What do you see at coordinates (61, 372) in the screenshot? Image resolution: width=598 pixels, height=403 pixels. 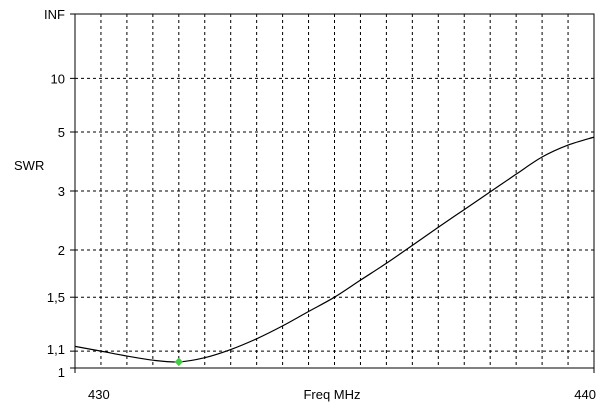 I see `y-tick-label-1: 1` at bounding box center [61, 372].